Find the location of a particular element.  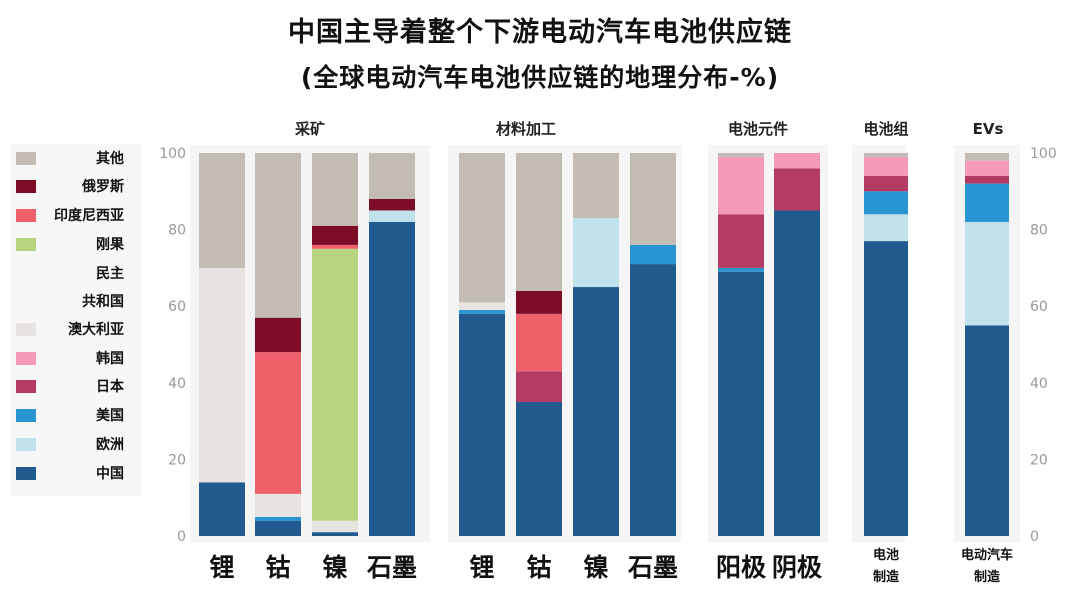

legend-item: 澳大利亚 is located at coordinates (76, 330).